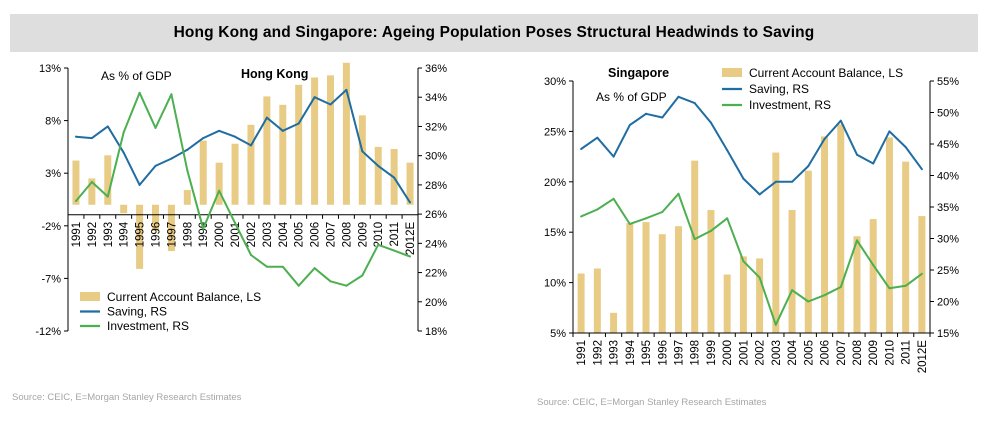 The height and width of the screenshot is (422, 983). I want to click on sg-investment-point-2010, so click(889, 288).